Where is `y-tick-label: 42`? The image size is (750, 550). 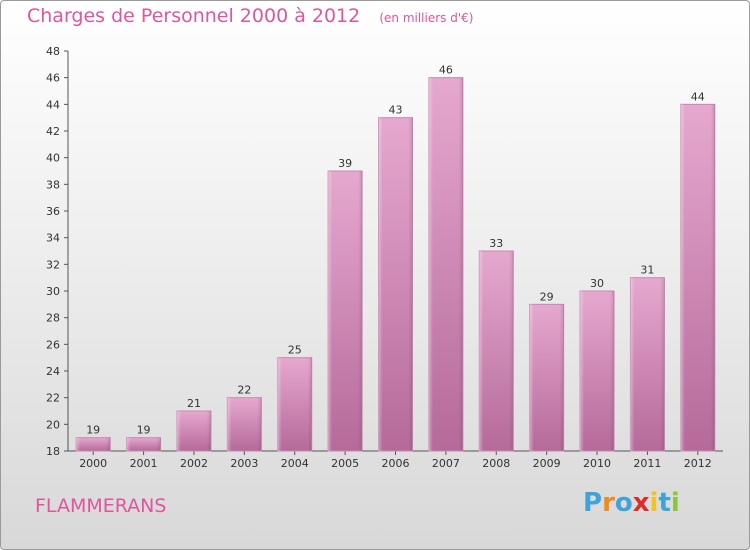
y-tick-label: 42 is located at coordinates (53, 131).